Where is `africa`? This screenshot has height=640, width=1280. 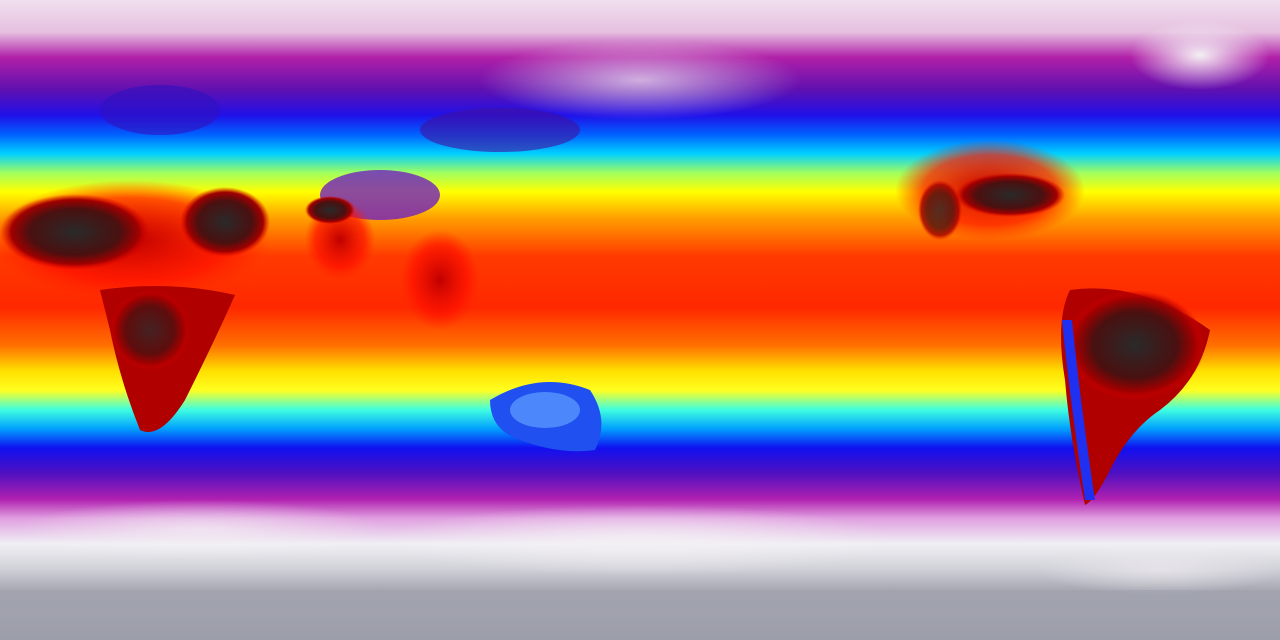 africa is located at coordinates (135, 306).